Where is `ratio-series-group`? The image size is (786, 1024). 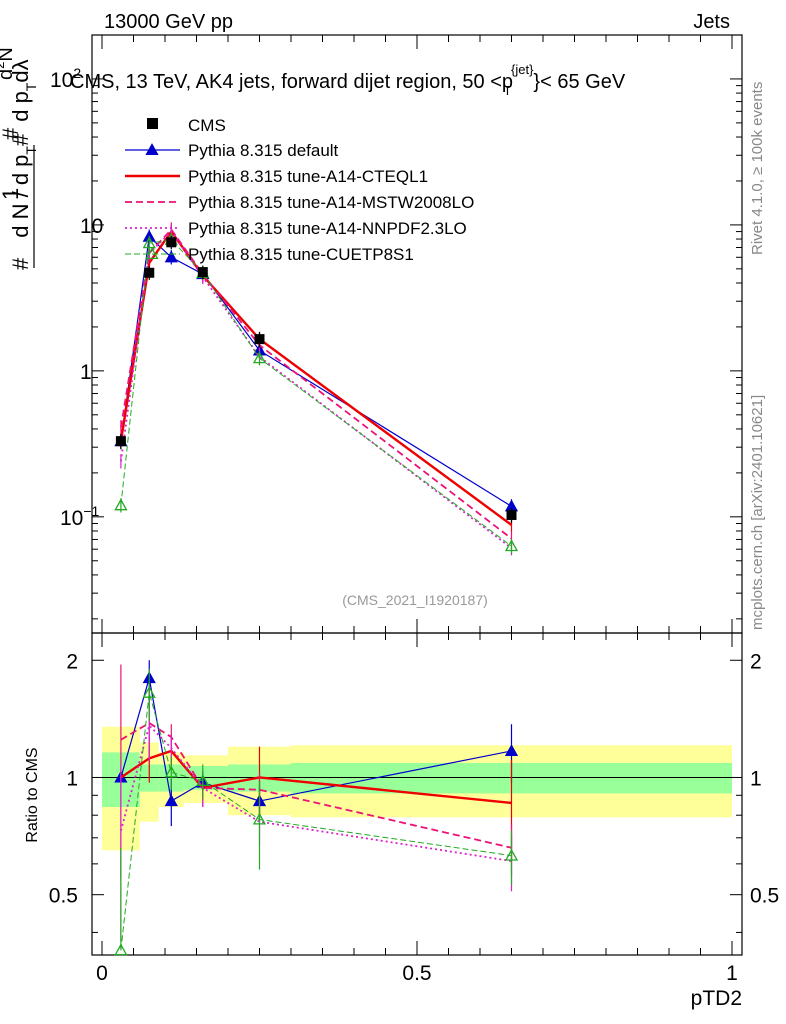
ratio-series-group is located at coordinates (316, 808).